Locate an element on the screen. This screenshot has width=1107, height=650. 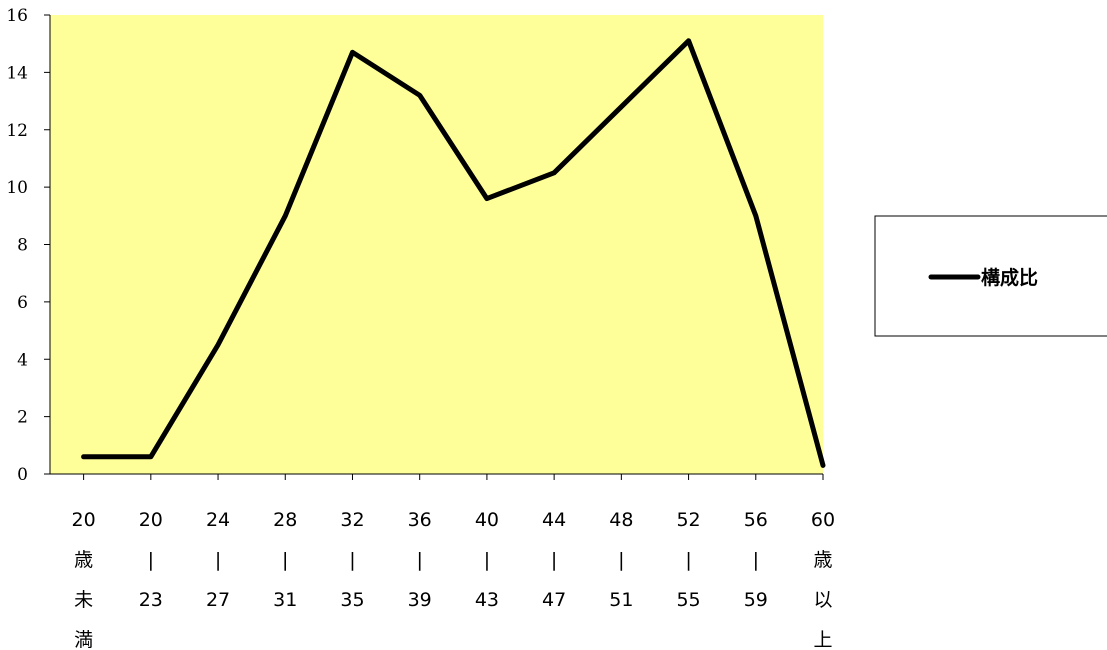
y-tick-label: 14 is located at coordinates (17, 73).